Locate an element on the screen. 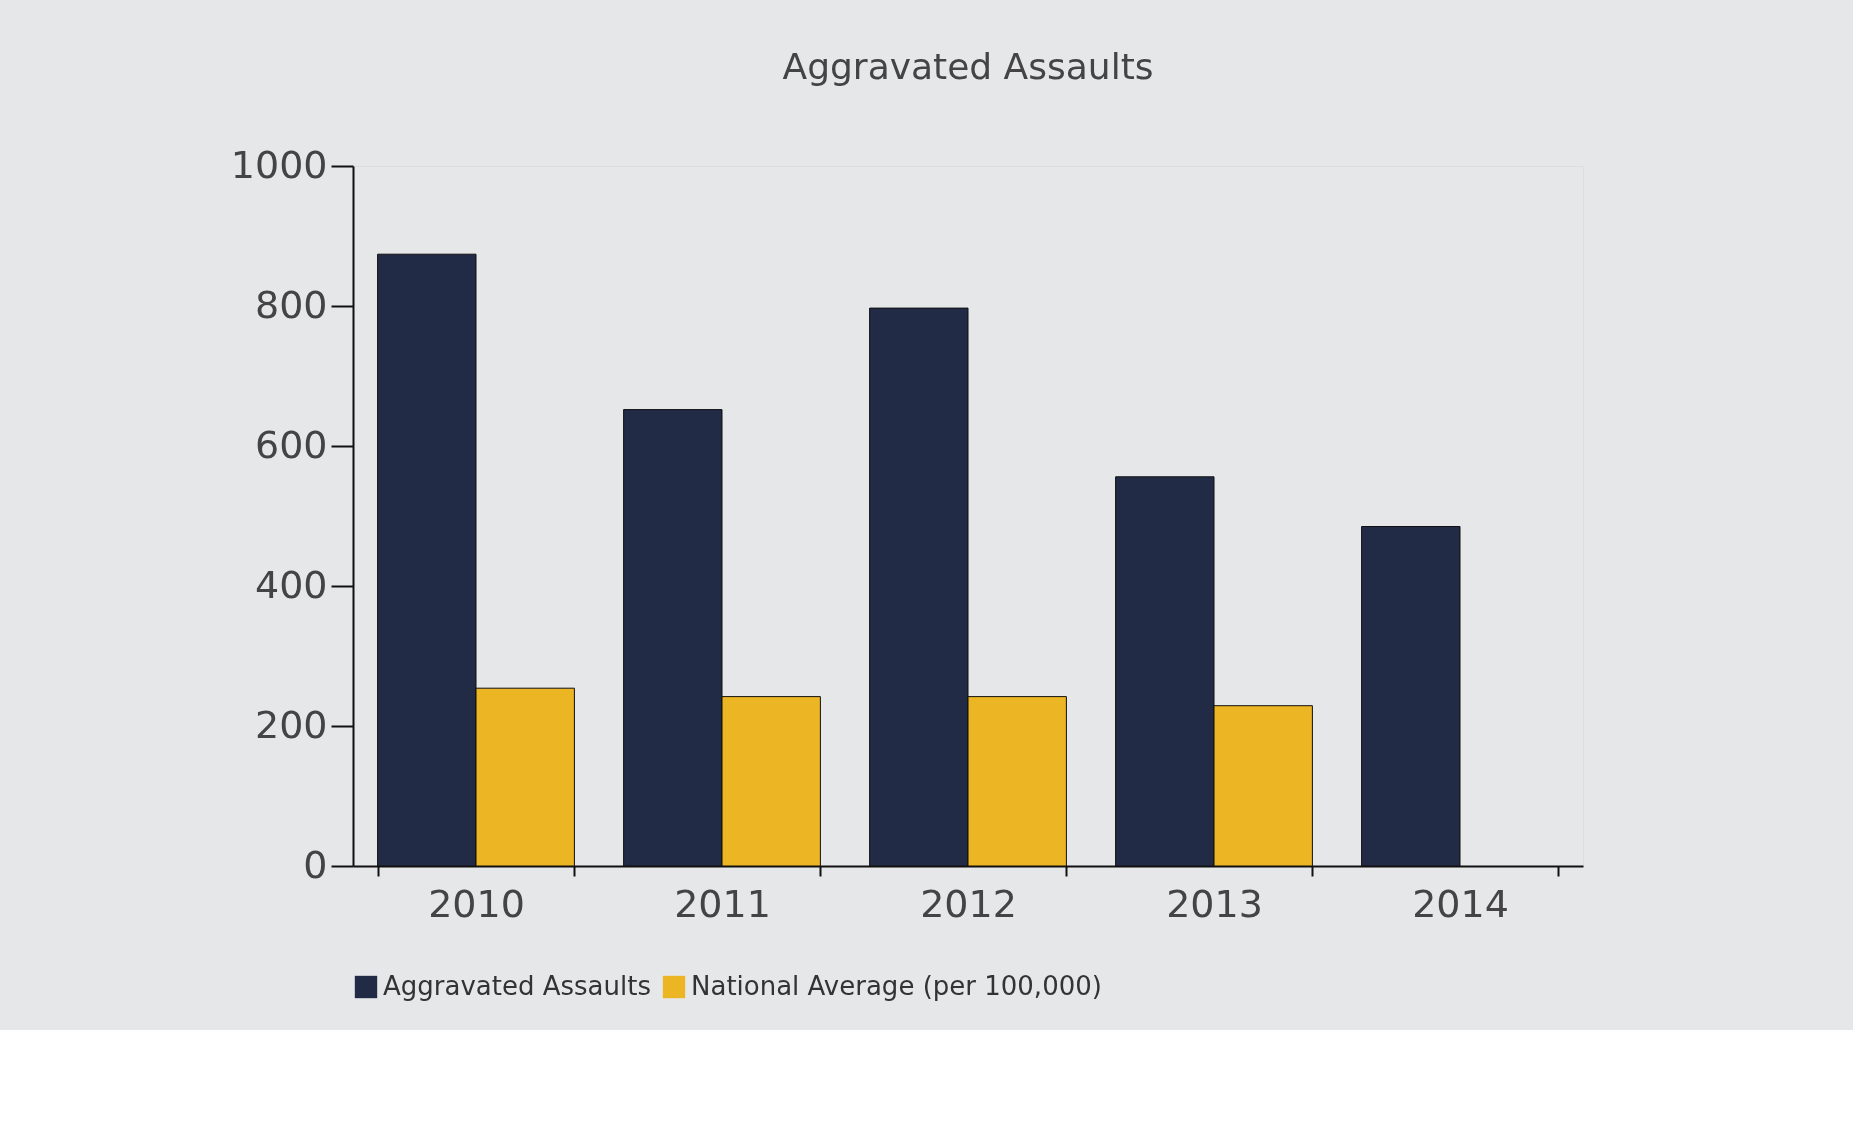 This screenshot has width=1873, height=1135. legend-label: National Average (per 100,000) is located at coordinates (896, 986).